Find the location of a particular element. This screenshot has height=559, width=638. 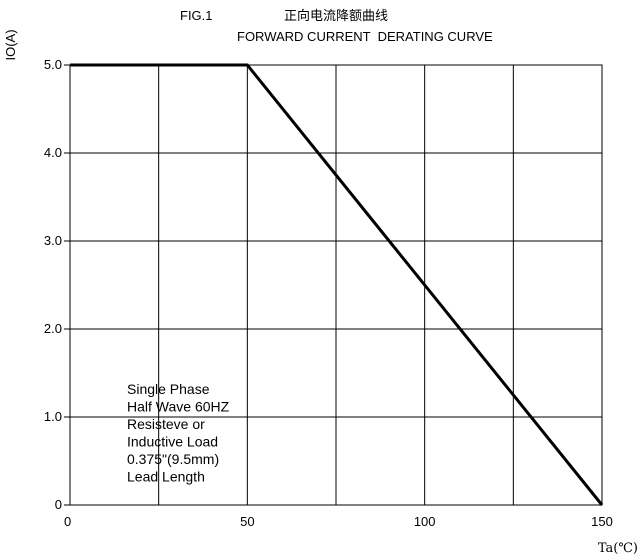

y-tick-labels: 0 1.0 2.0 3.0 4.0 5.0 is located at coordinates (57, 284).